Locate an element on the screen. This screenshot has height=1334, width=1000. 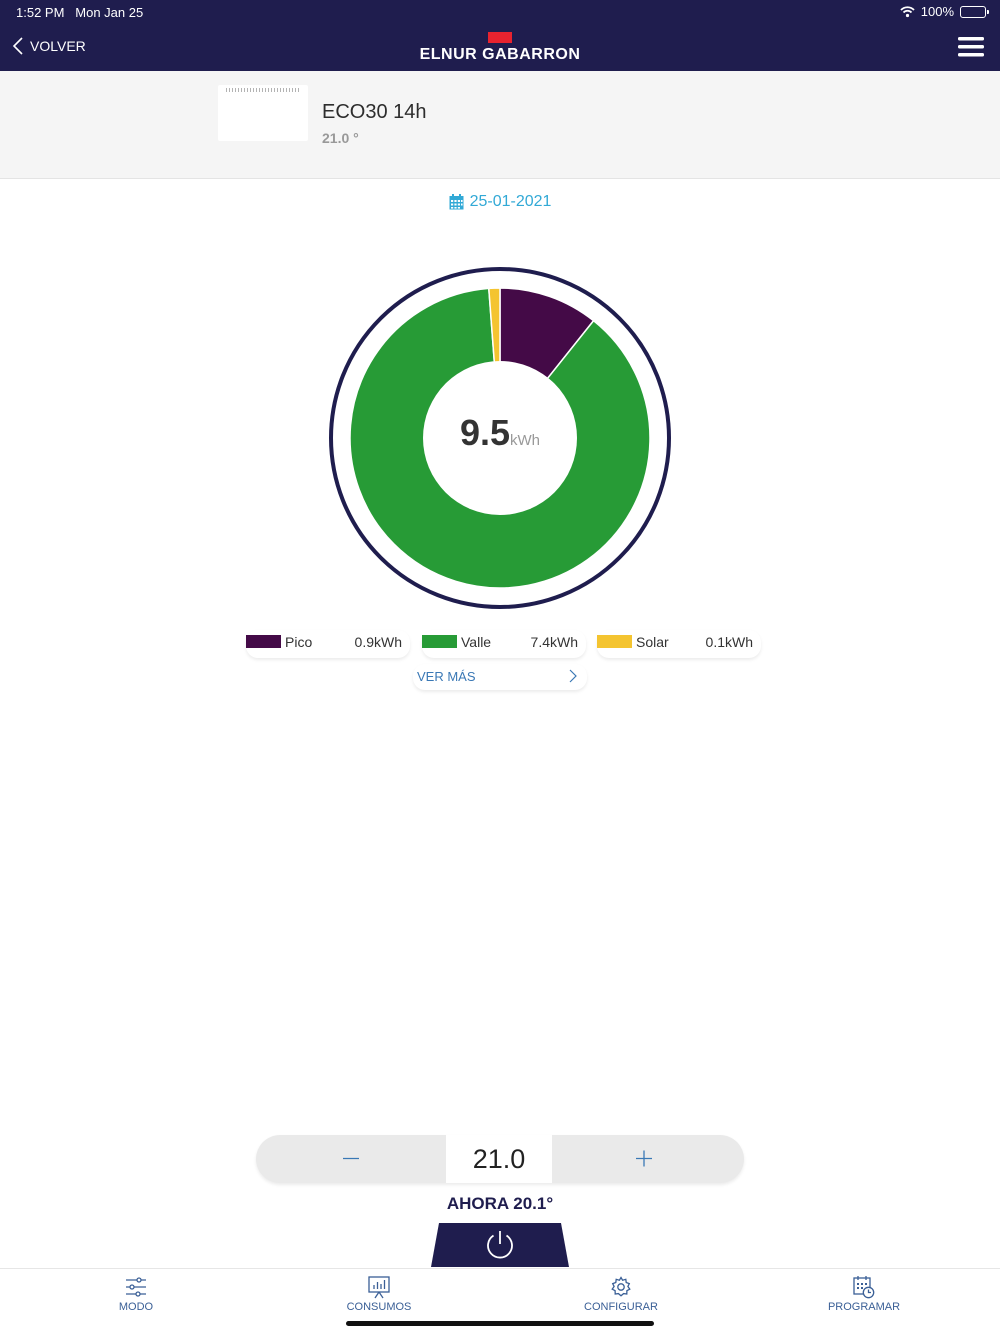
temperature-stepper: 21.0 is located at coordinates (500, 1159).